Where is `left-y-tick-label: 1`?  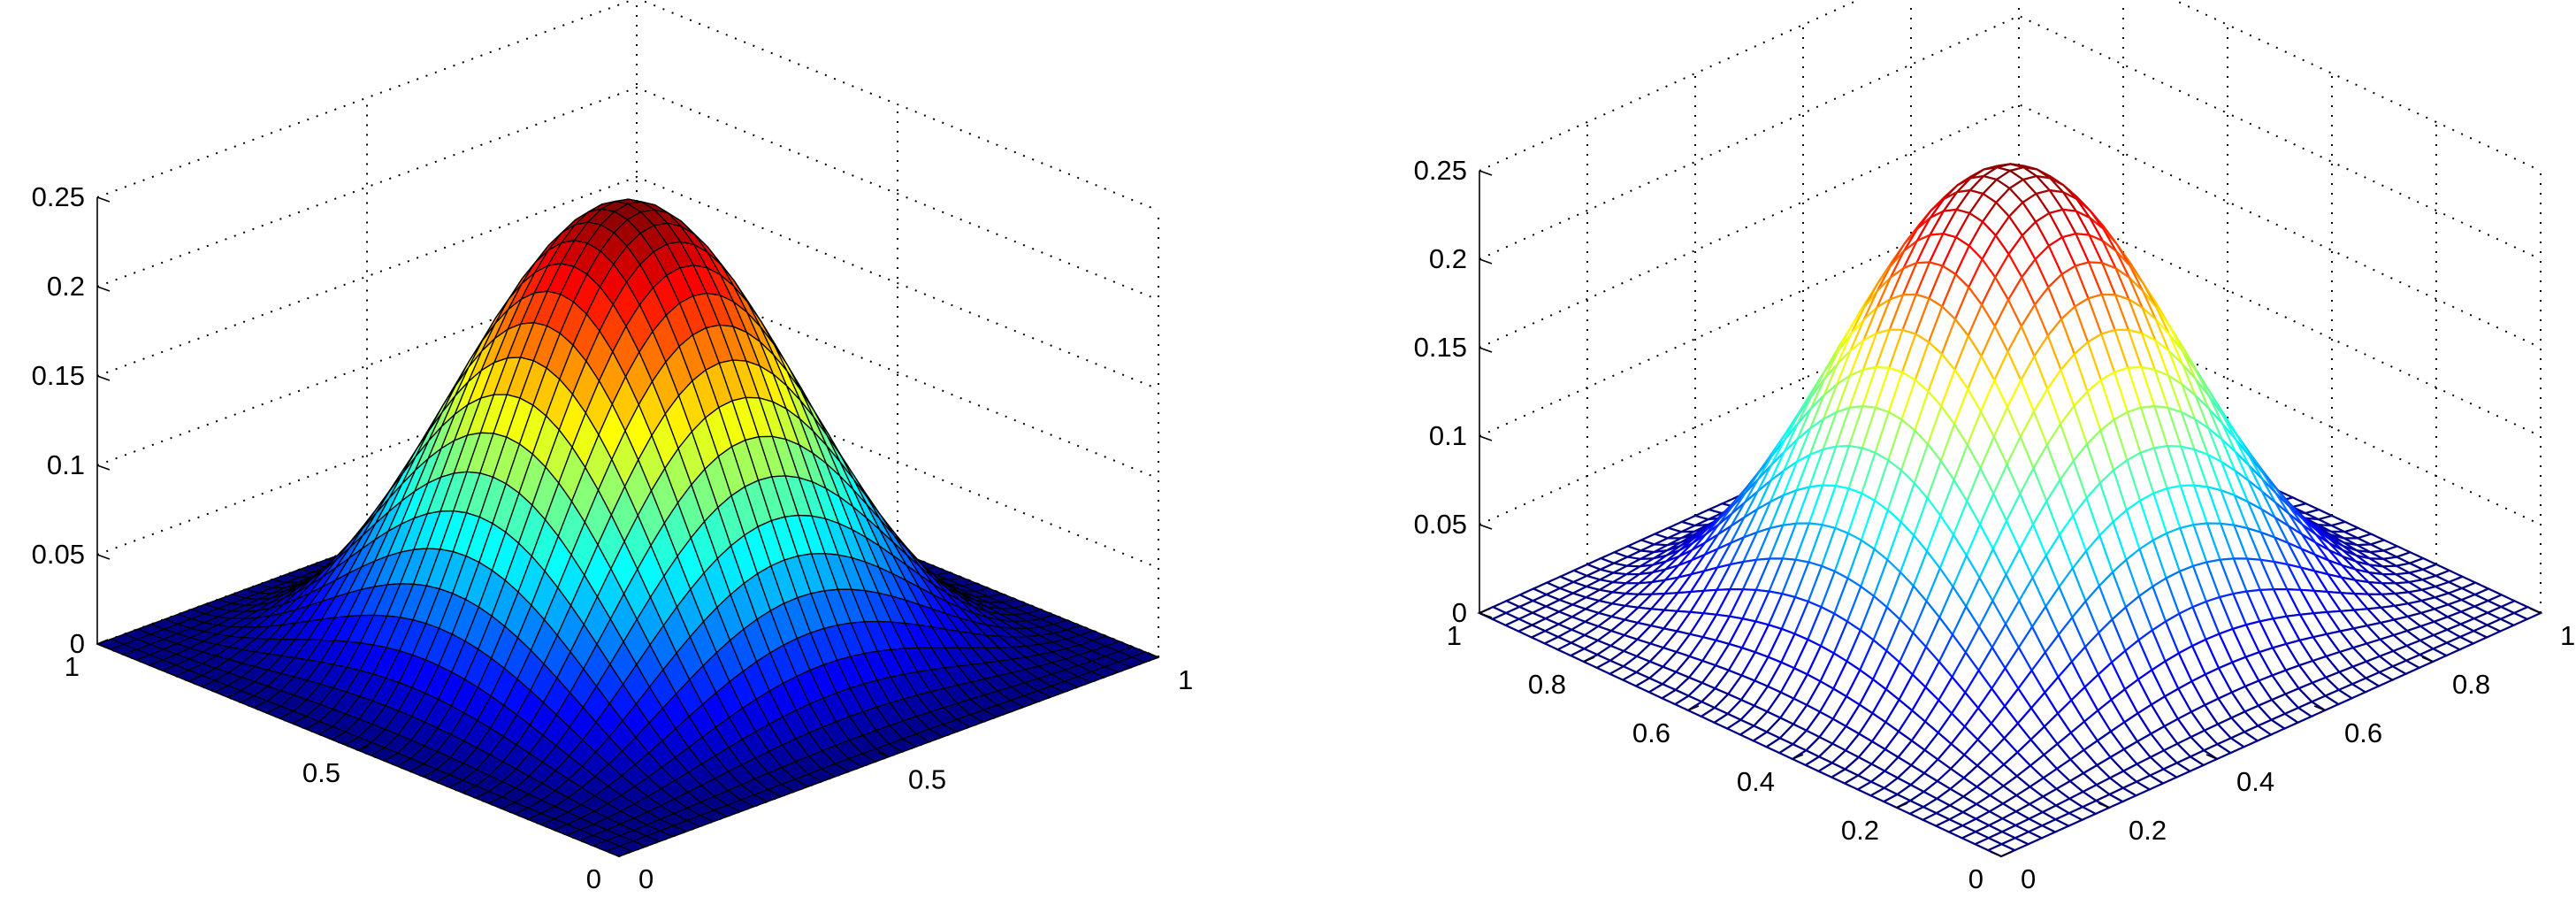
left-y-tick-label: 1 is located at coordinates (1186, 679).